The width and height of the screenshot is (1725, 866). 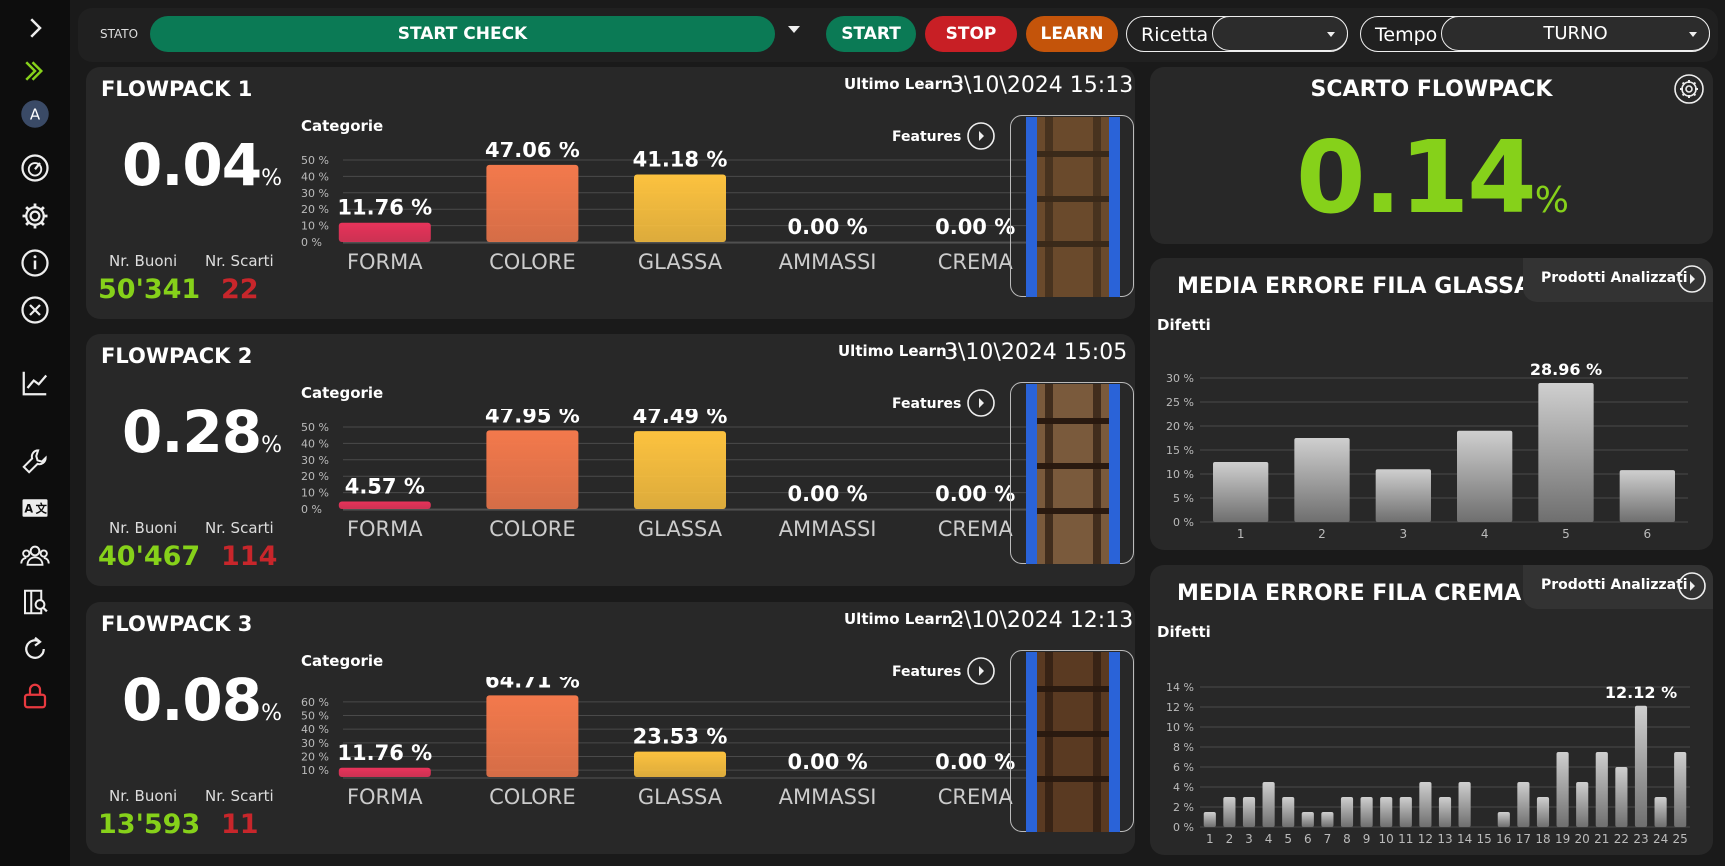 I want to click on x-tick-label: 3, so click(x=1249, y=839).